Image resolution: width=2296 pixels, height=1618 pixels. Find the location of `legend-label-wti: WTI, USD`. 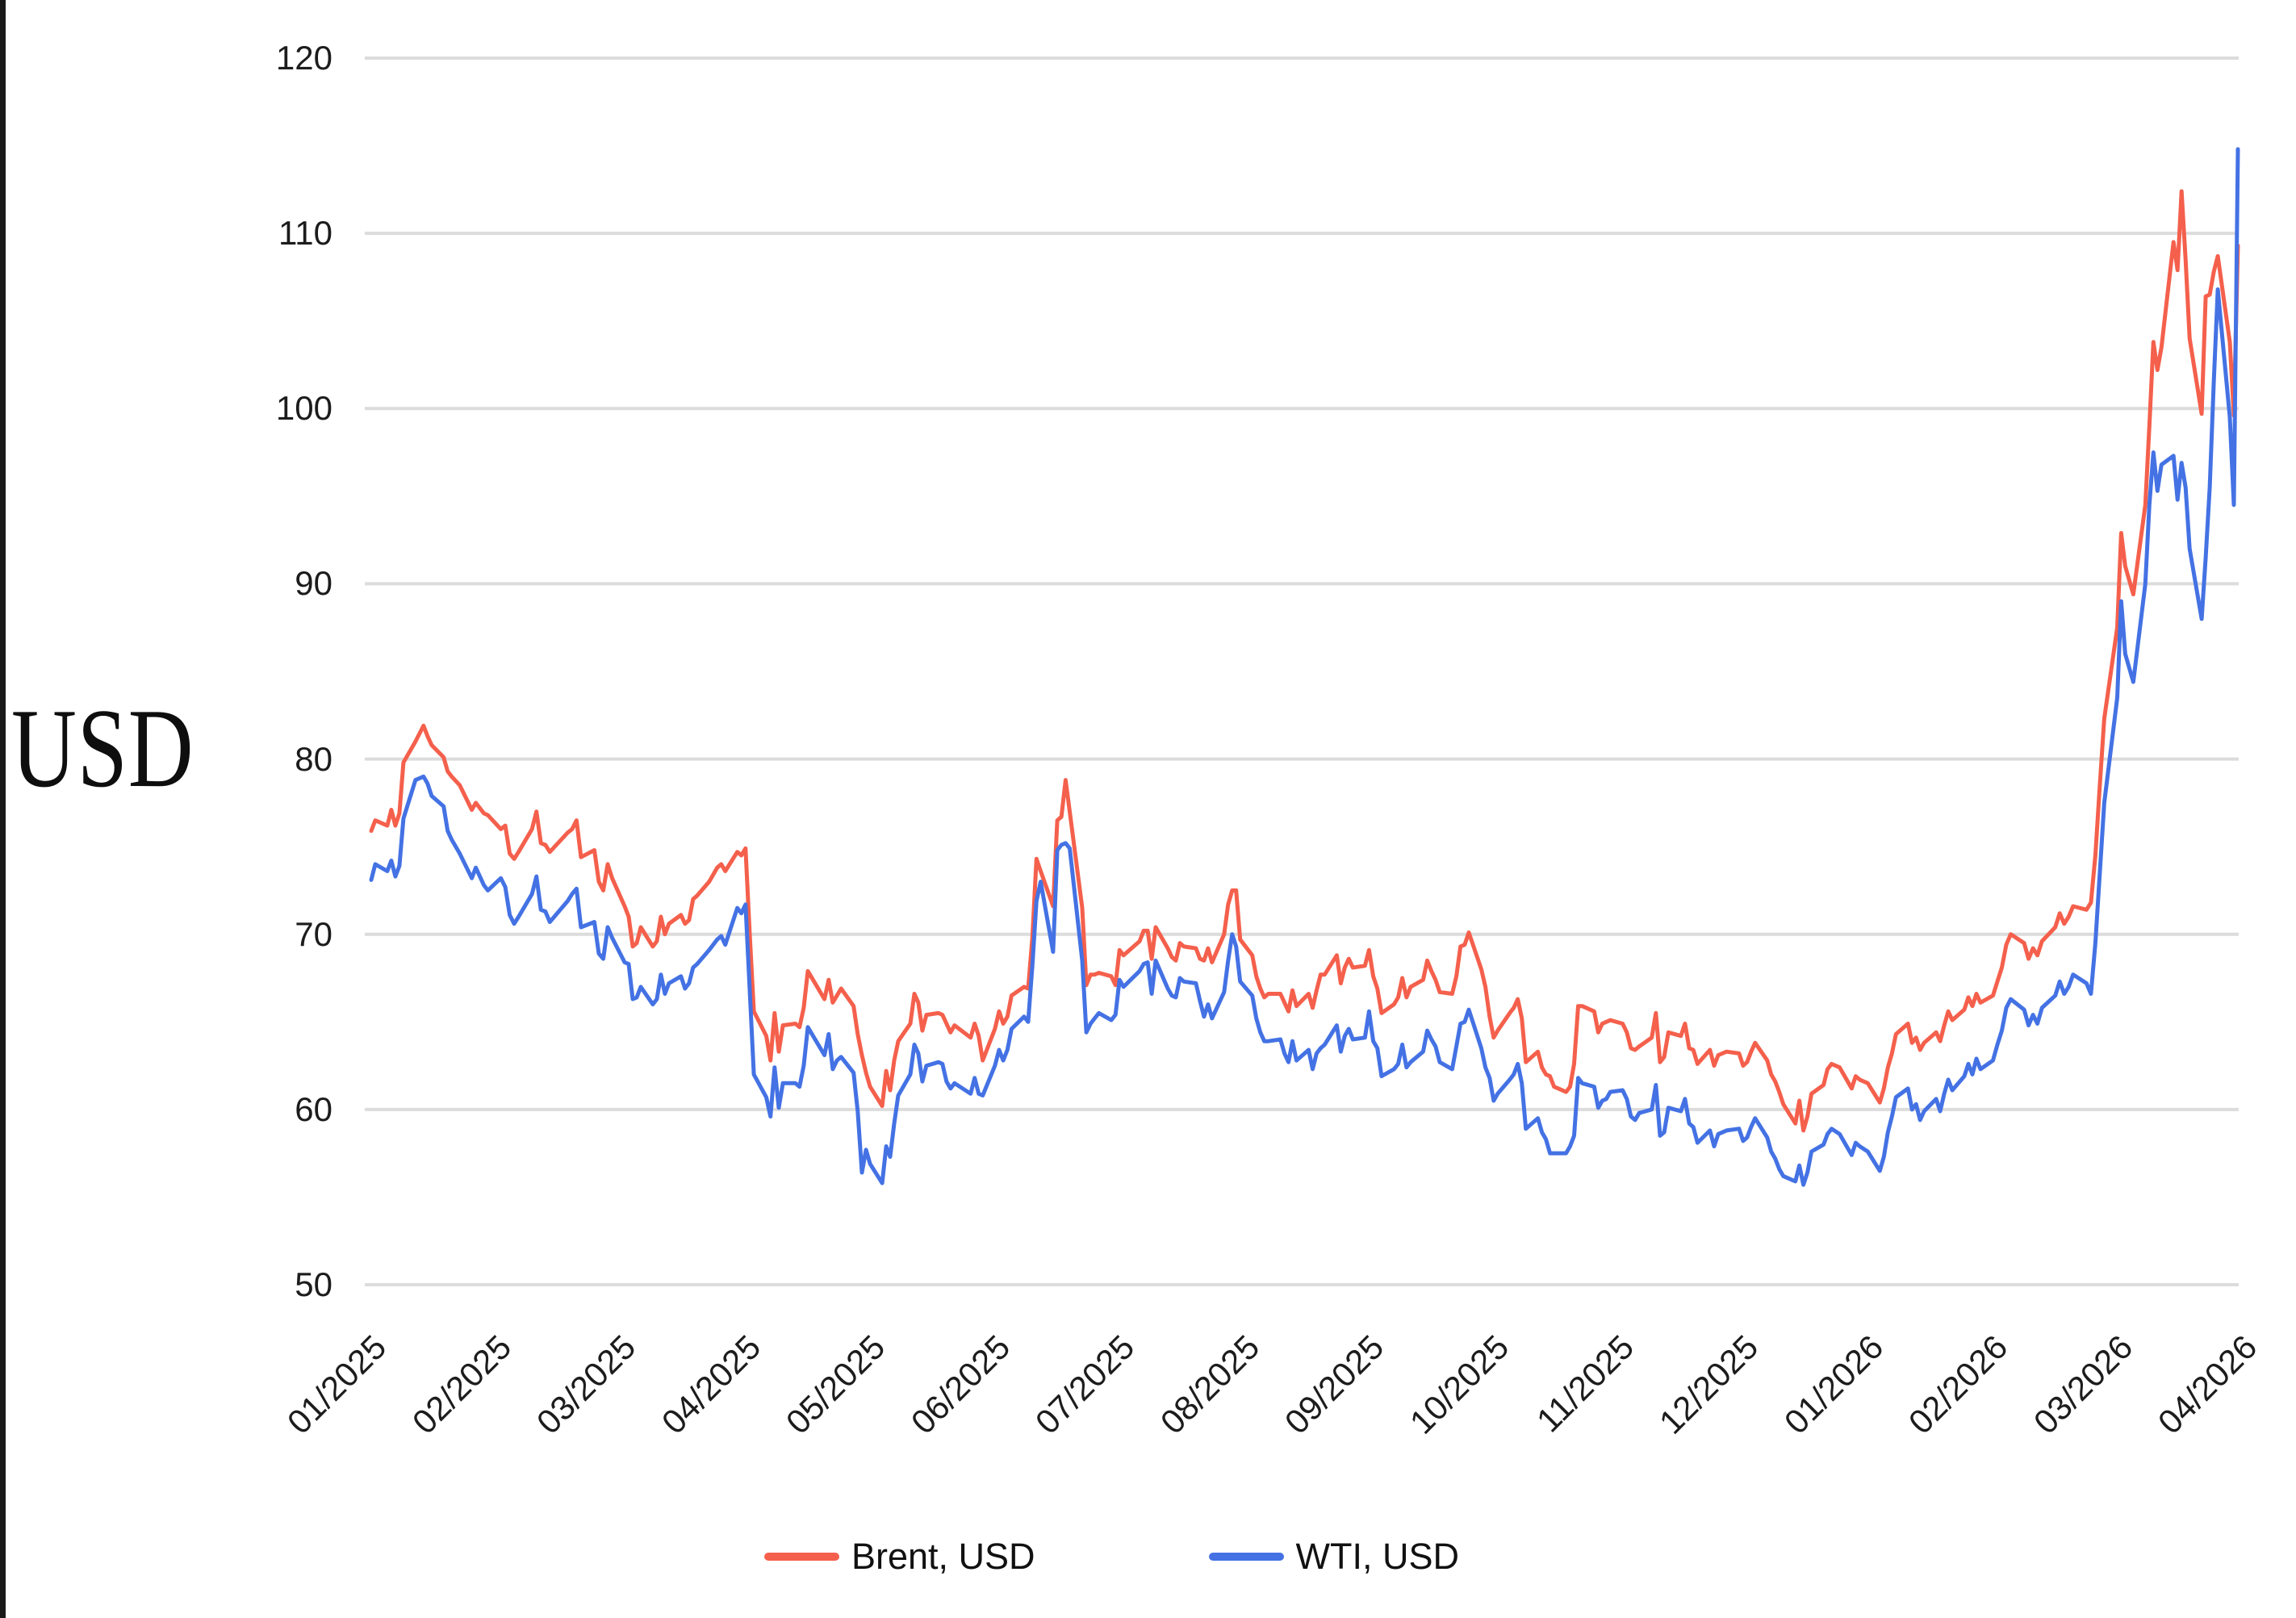

legend-label-wti: WTI, USD is located at coordinates (1377, 1556).